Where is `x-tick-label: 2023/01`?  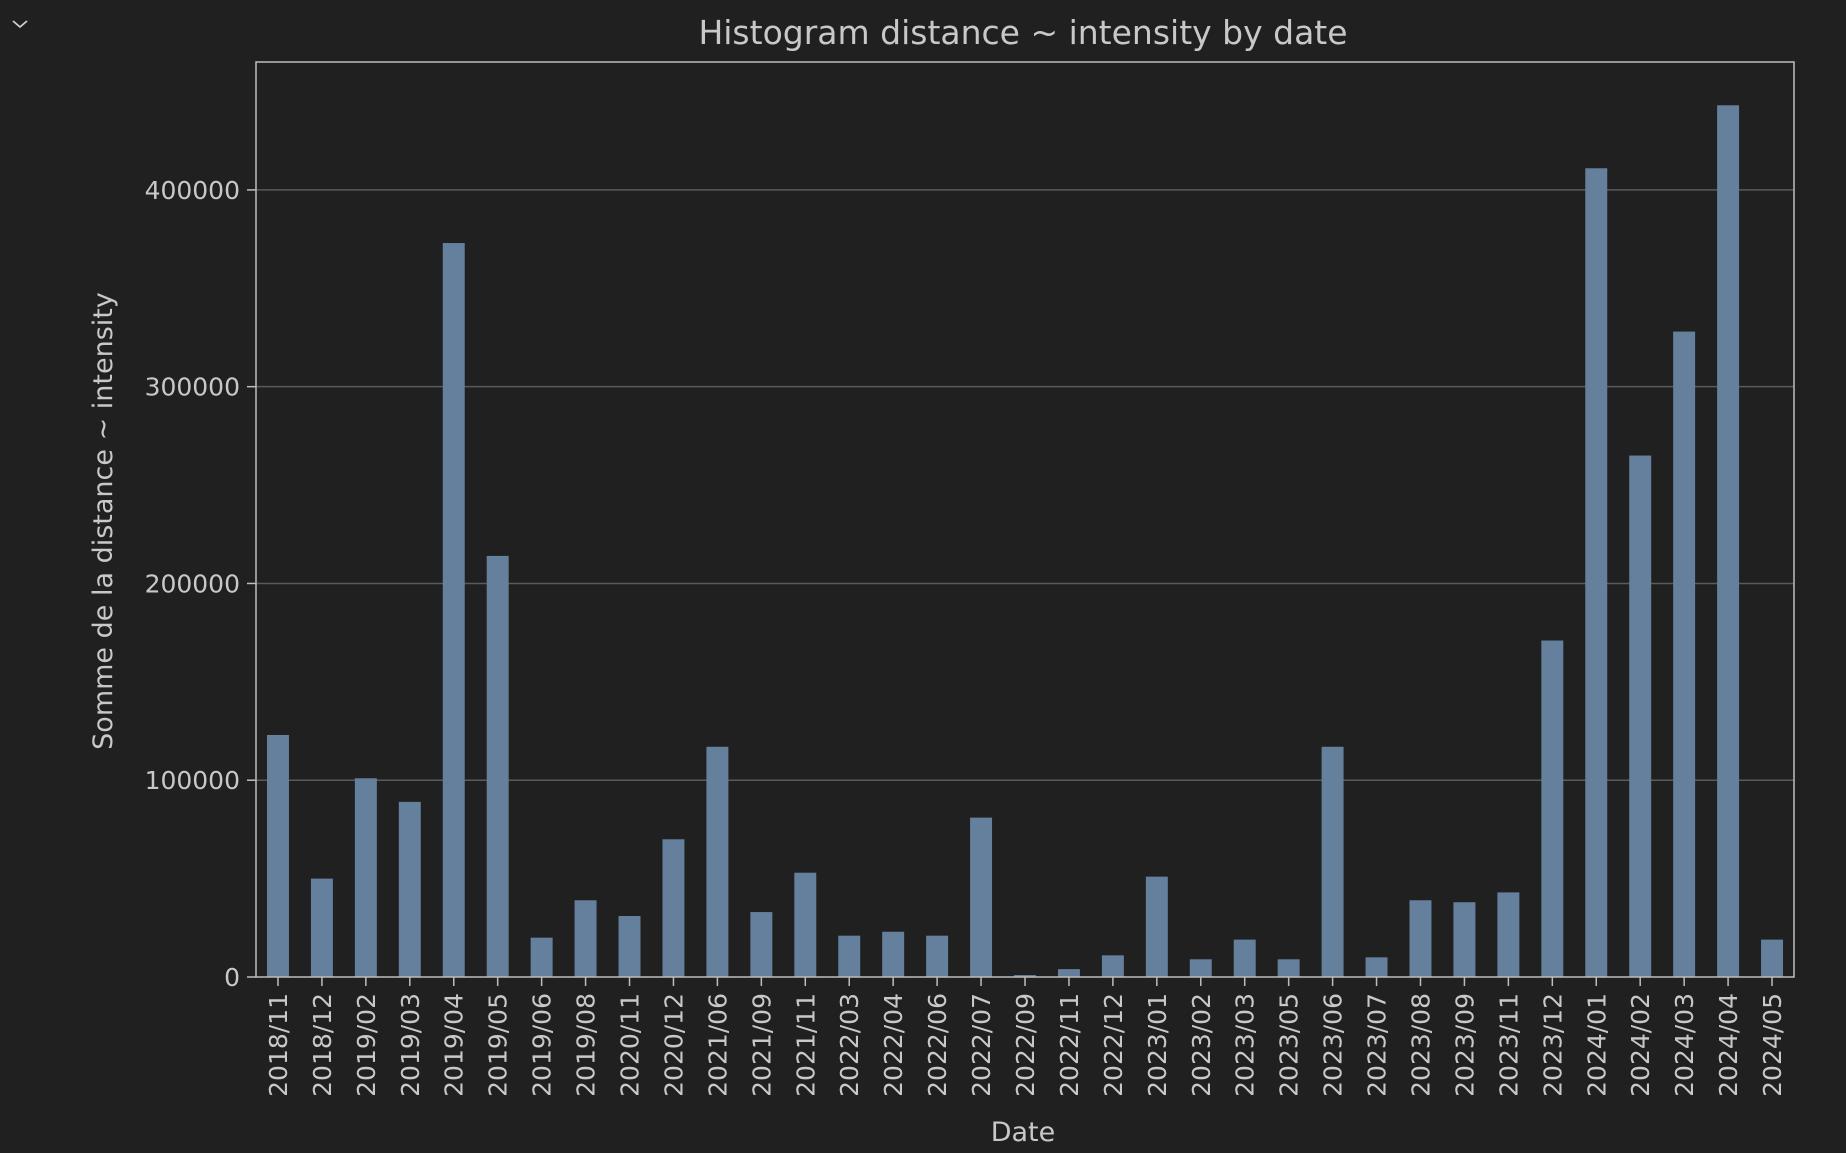
x-tick-label: 2023/01 is located at coordinates (1157, 1045).